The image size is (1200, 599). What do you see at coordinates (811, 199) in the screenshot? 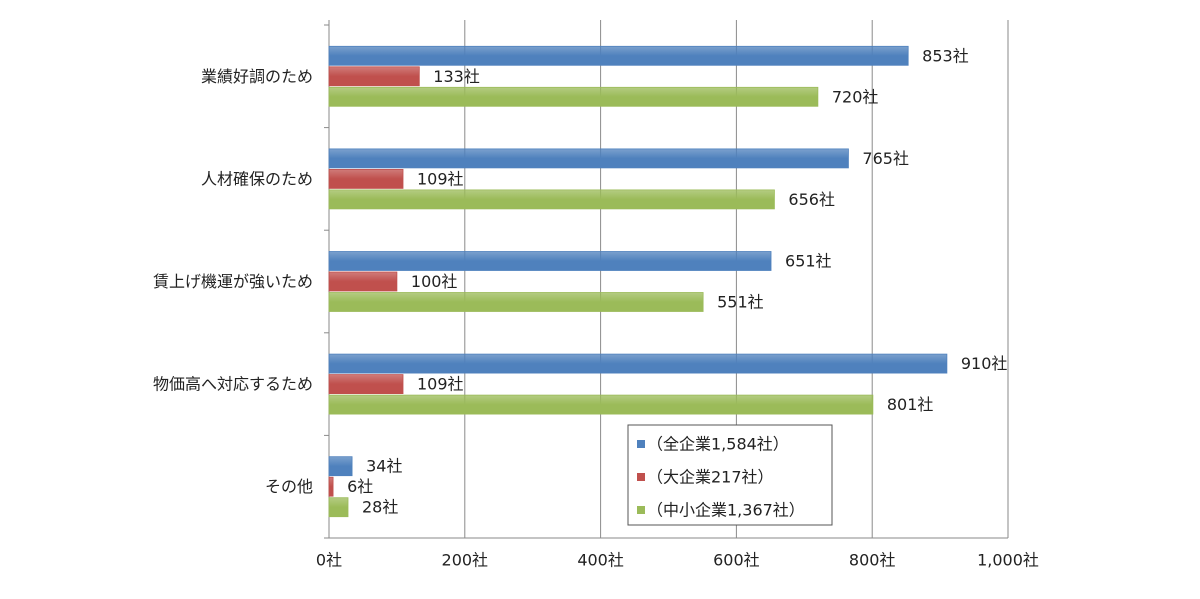
I see `data-label: 656社` at bounding box center [811, 199].